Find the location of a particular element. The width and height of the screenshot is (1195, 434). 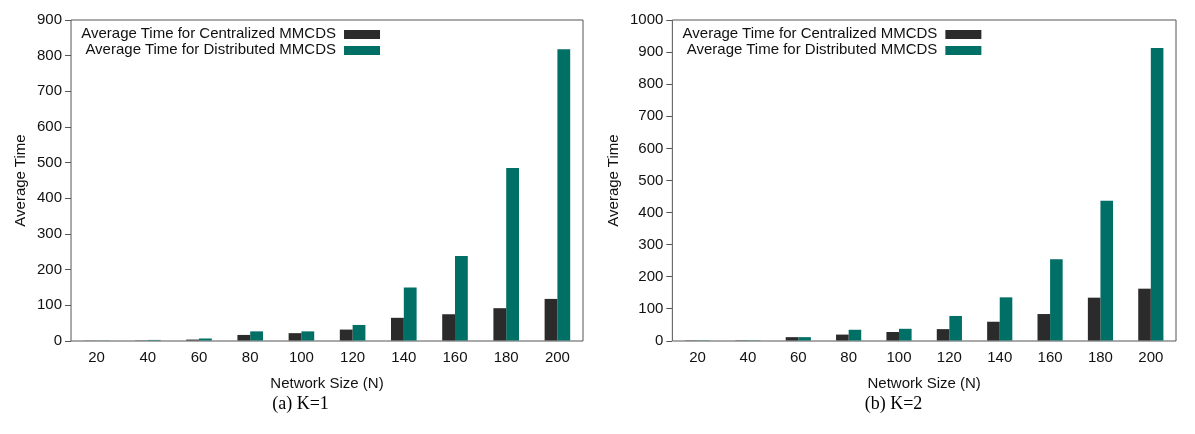

text: (b) K=2 is located at coordinates (893, 403).